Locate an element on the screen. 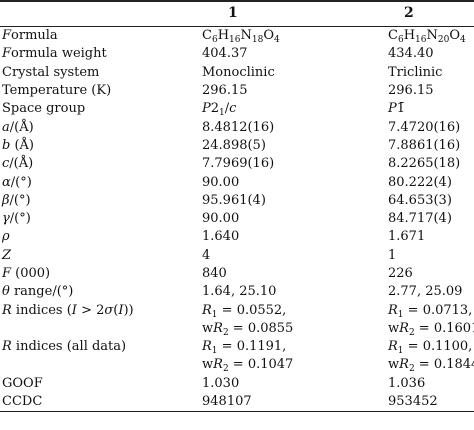 This screenshot has height=430, width=474. table-row: CCDC 948107 953452 is located at coordinates (237, 402).